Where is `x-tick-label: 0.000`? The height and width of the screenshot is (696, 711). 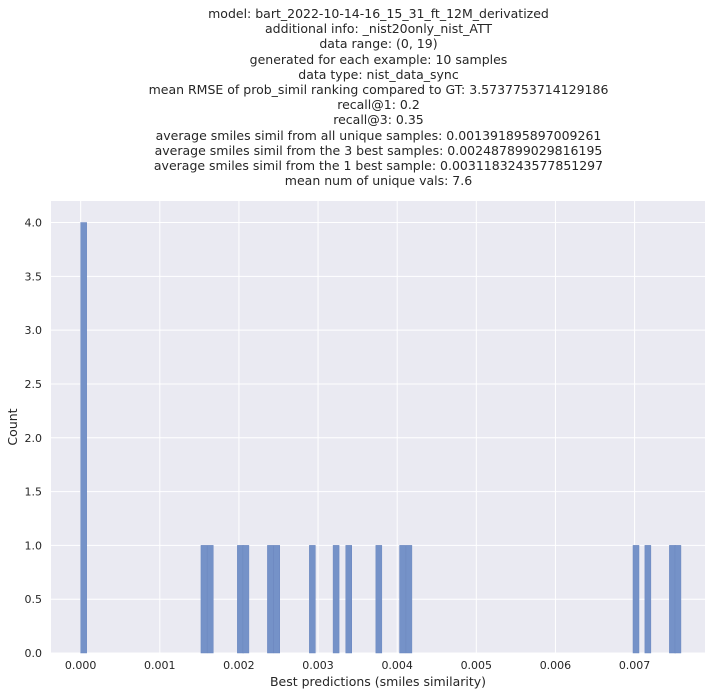
x-tick-label: 0.000 is located at coordinates (81, 665).